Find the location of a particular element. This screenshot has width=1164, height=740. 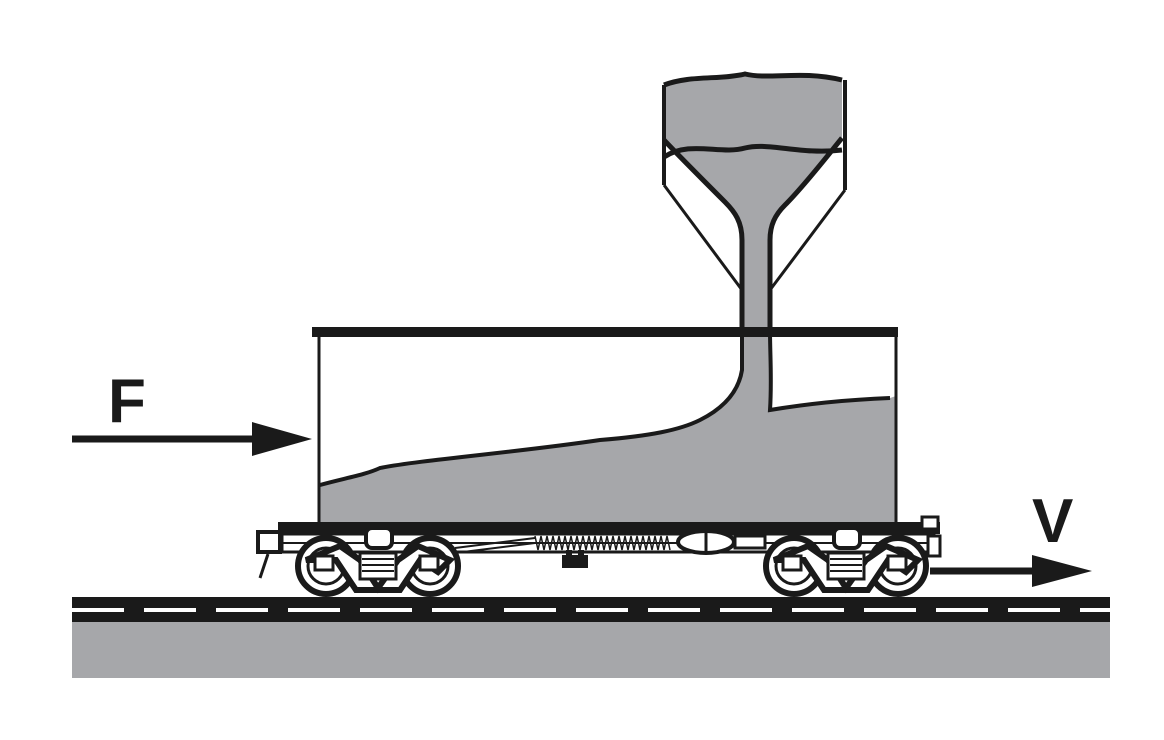

right-coupler is located at coordinates (930, 523).